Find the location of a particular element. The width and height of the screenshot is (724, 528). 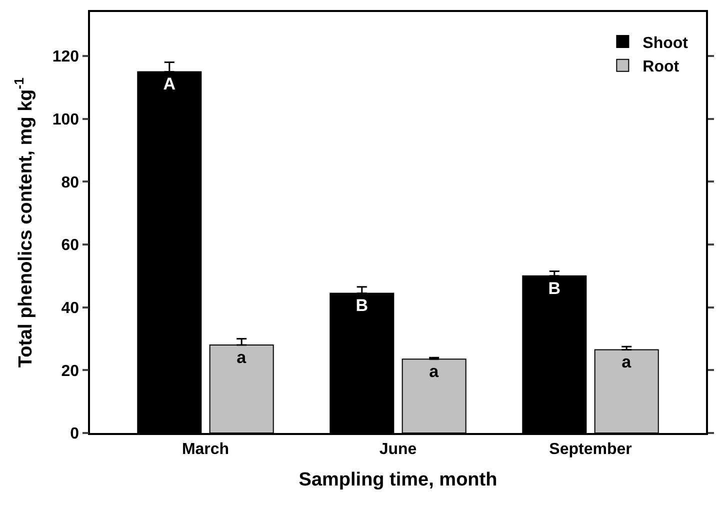

x-axis-title: Sampling time, month is located at coordinates (398, 479).